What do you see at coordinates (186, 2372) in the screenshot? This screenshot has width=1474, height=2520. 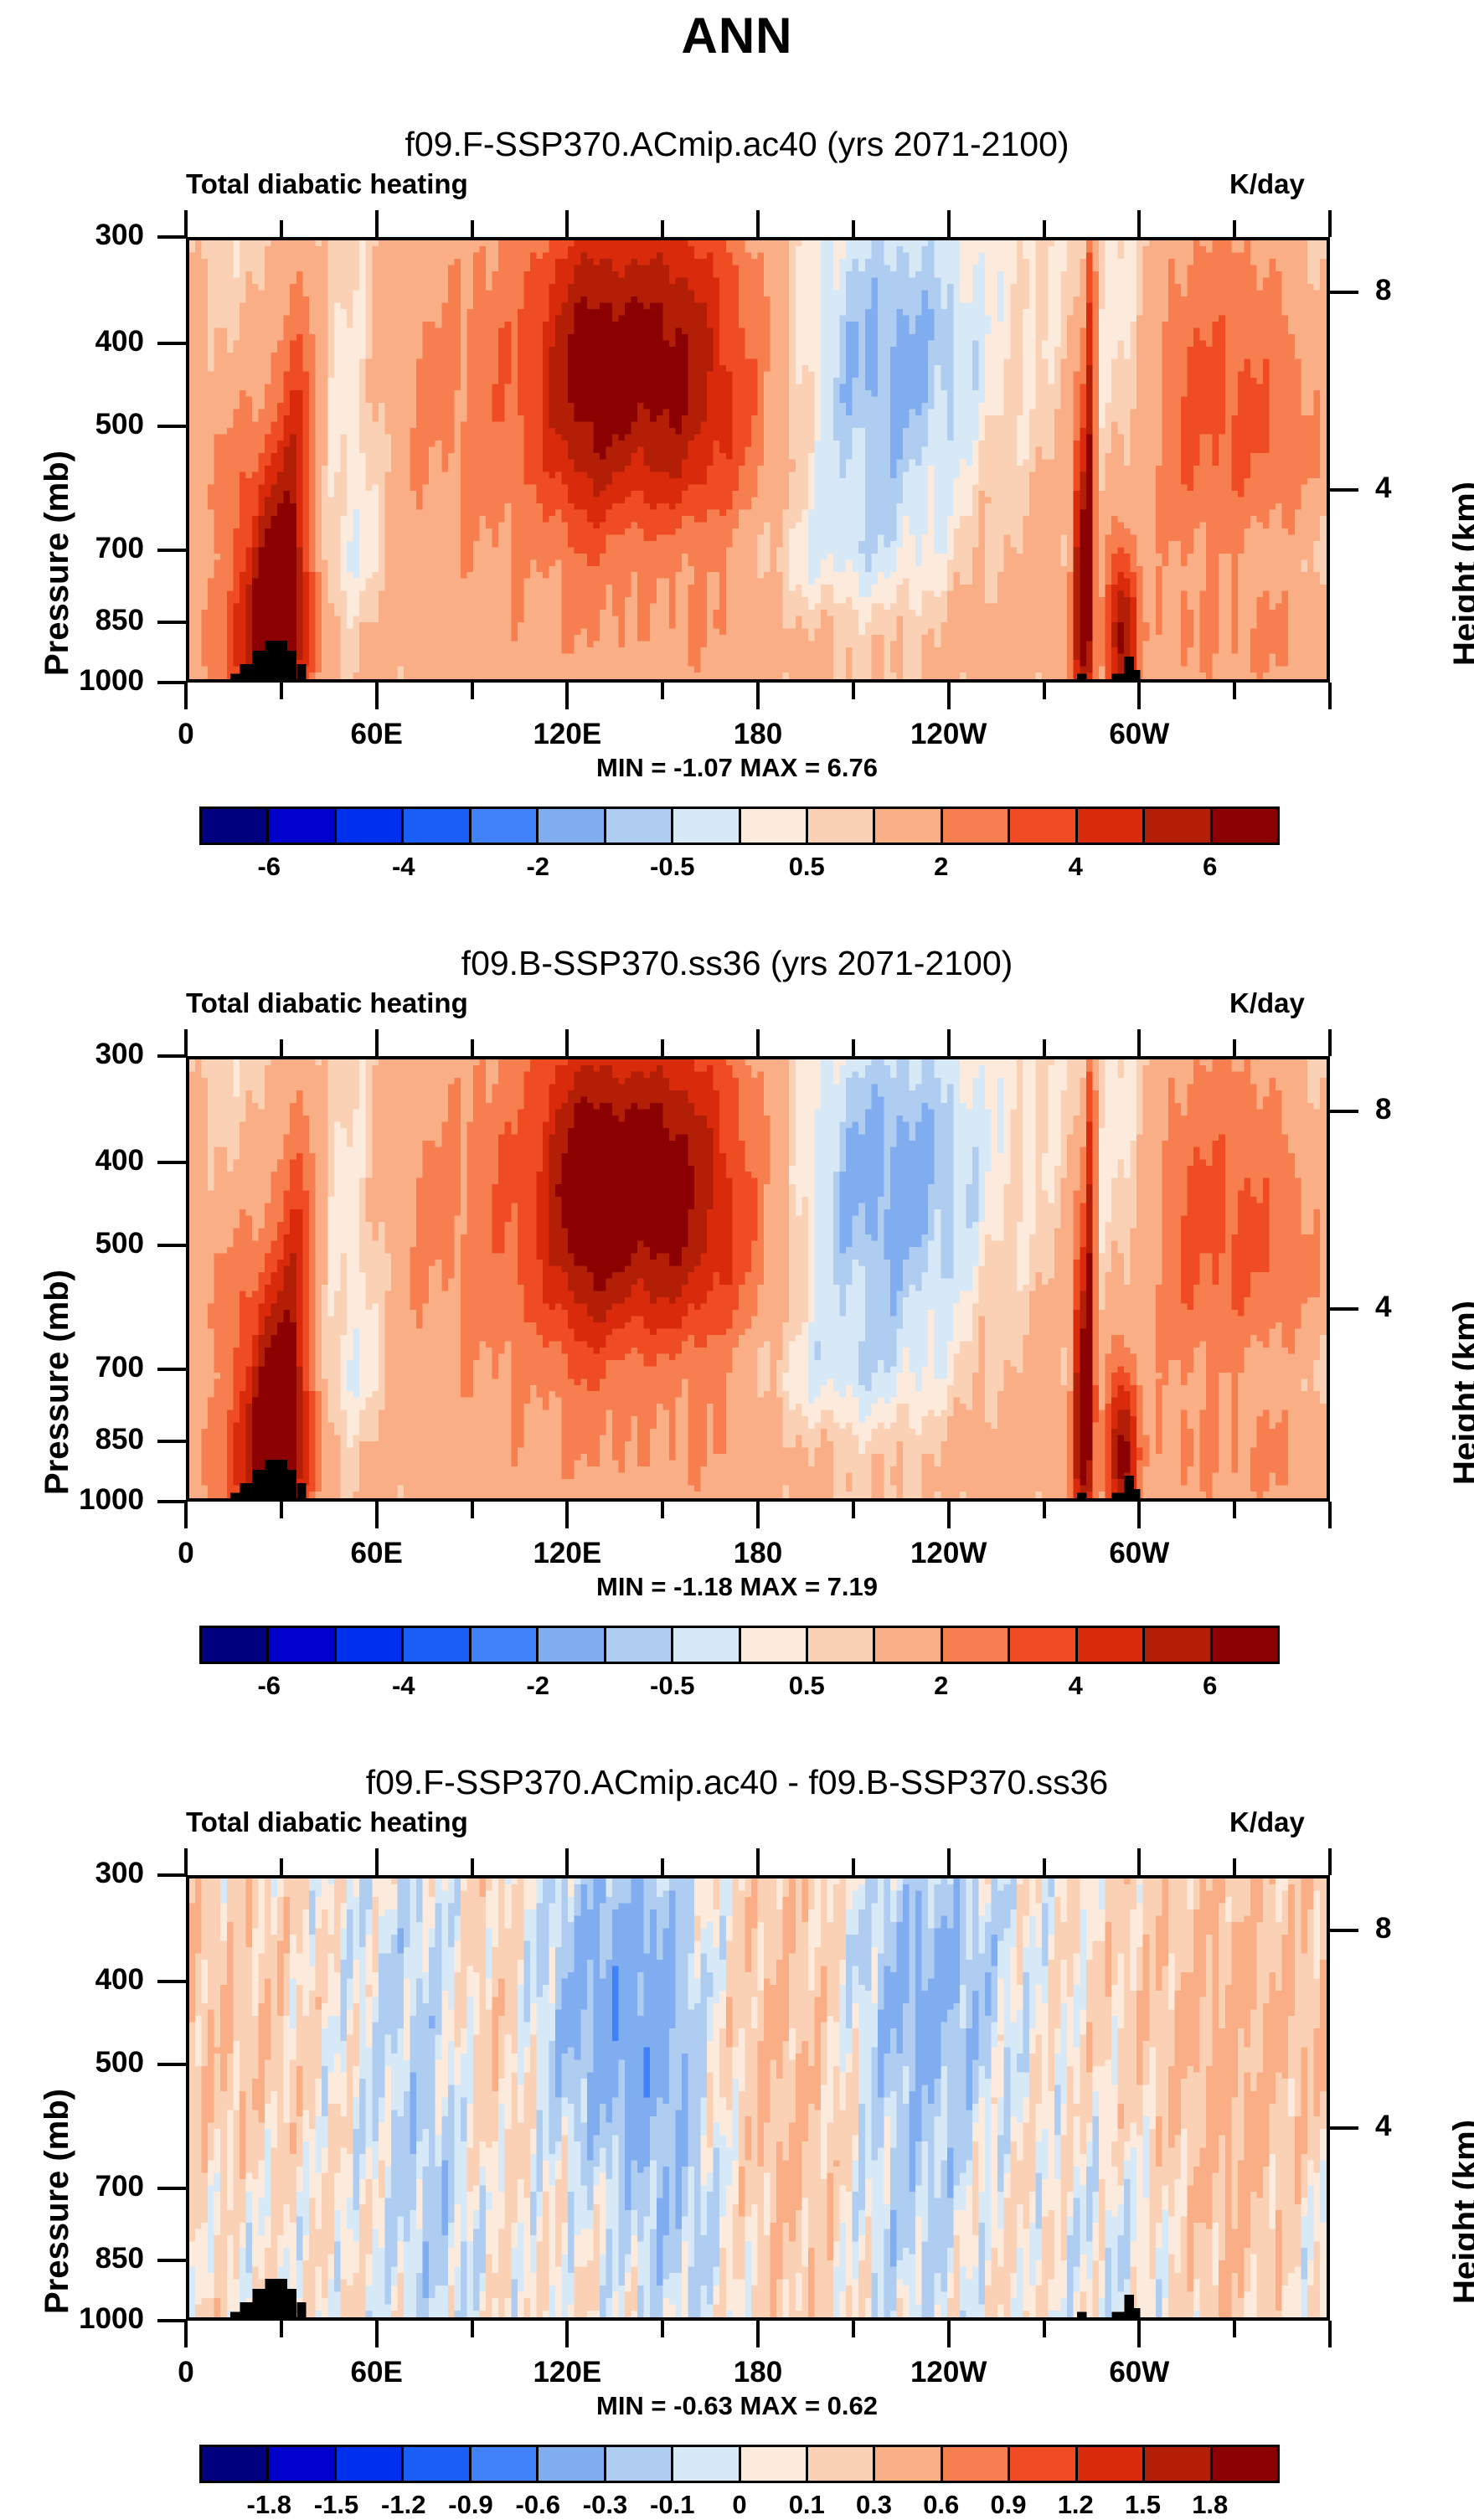 I see `x-tick-label: 0` at bounding box center [186, 2372].